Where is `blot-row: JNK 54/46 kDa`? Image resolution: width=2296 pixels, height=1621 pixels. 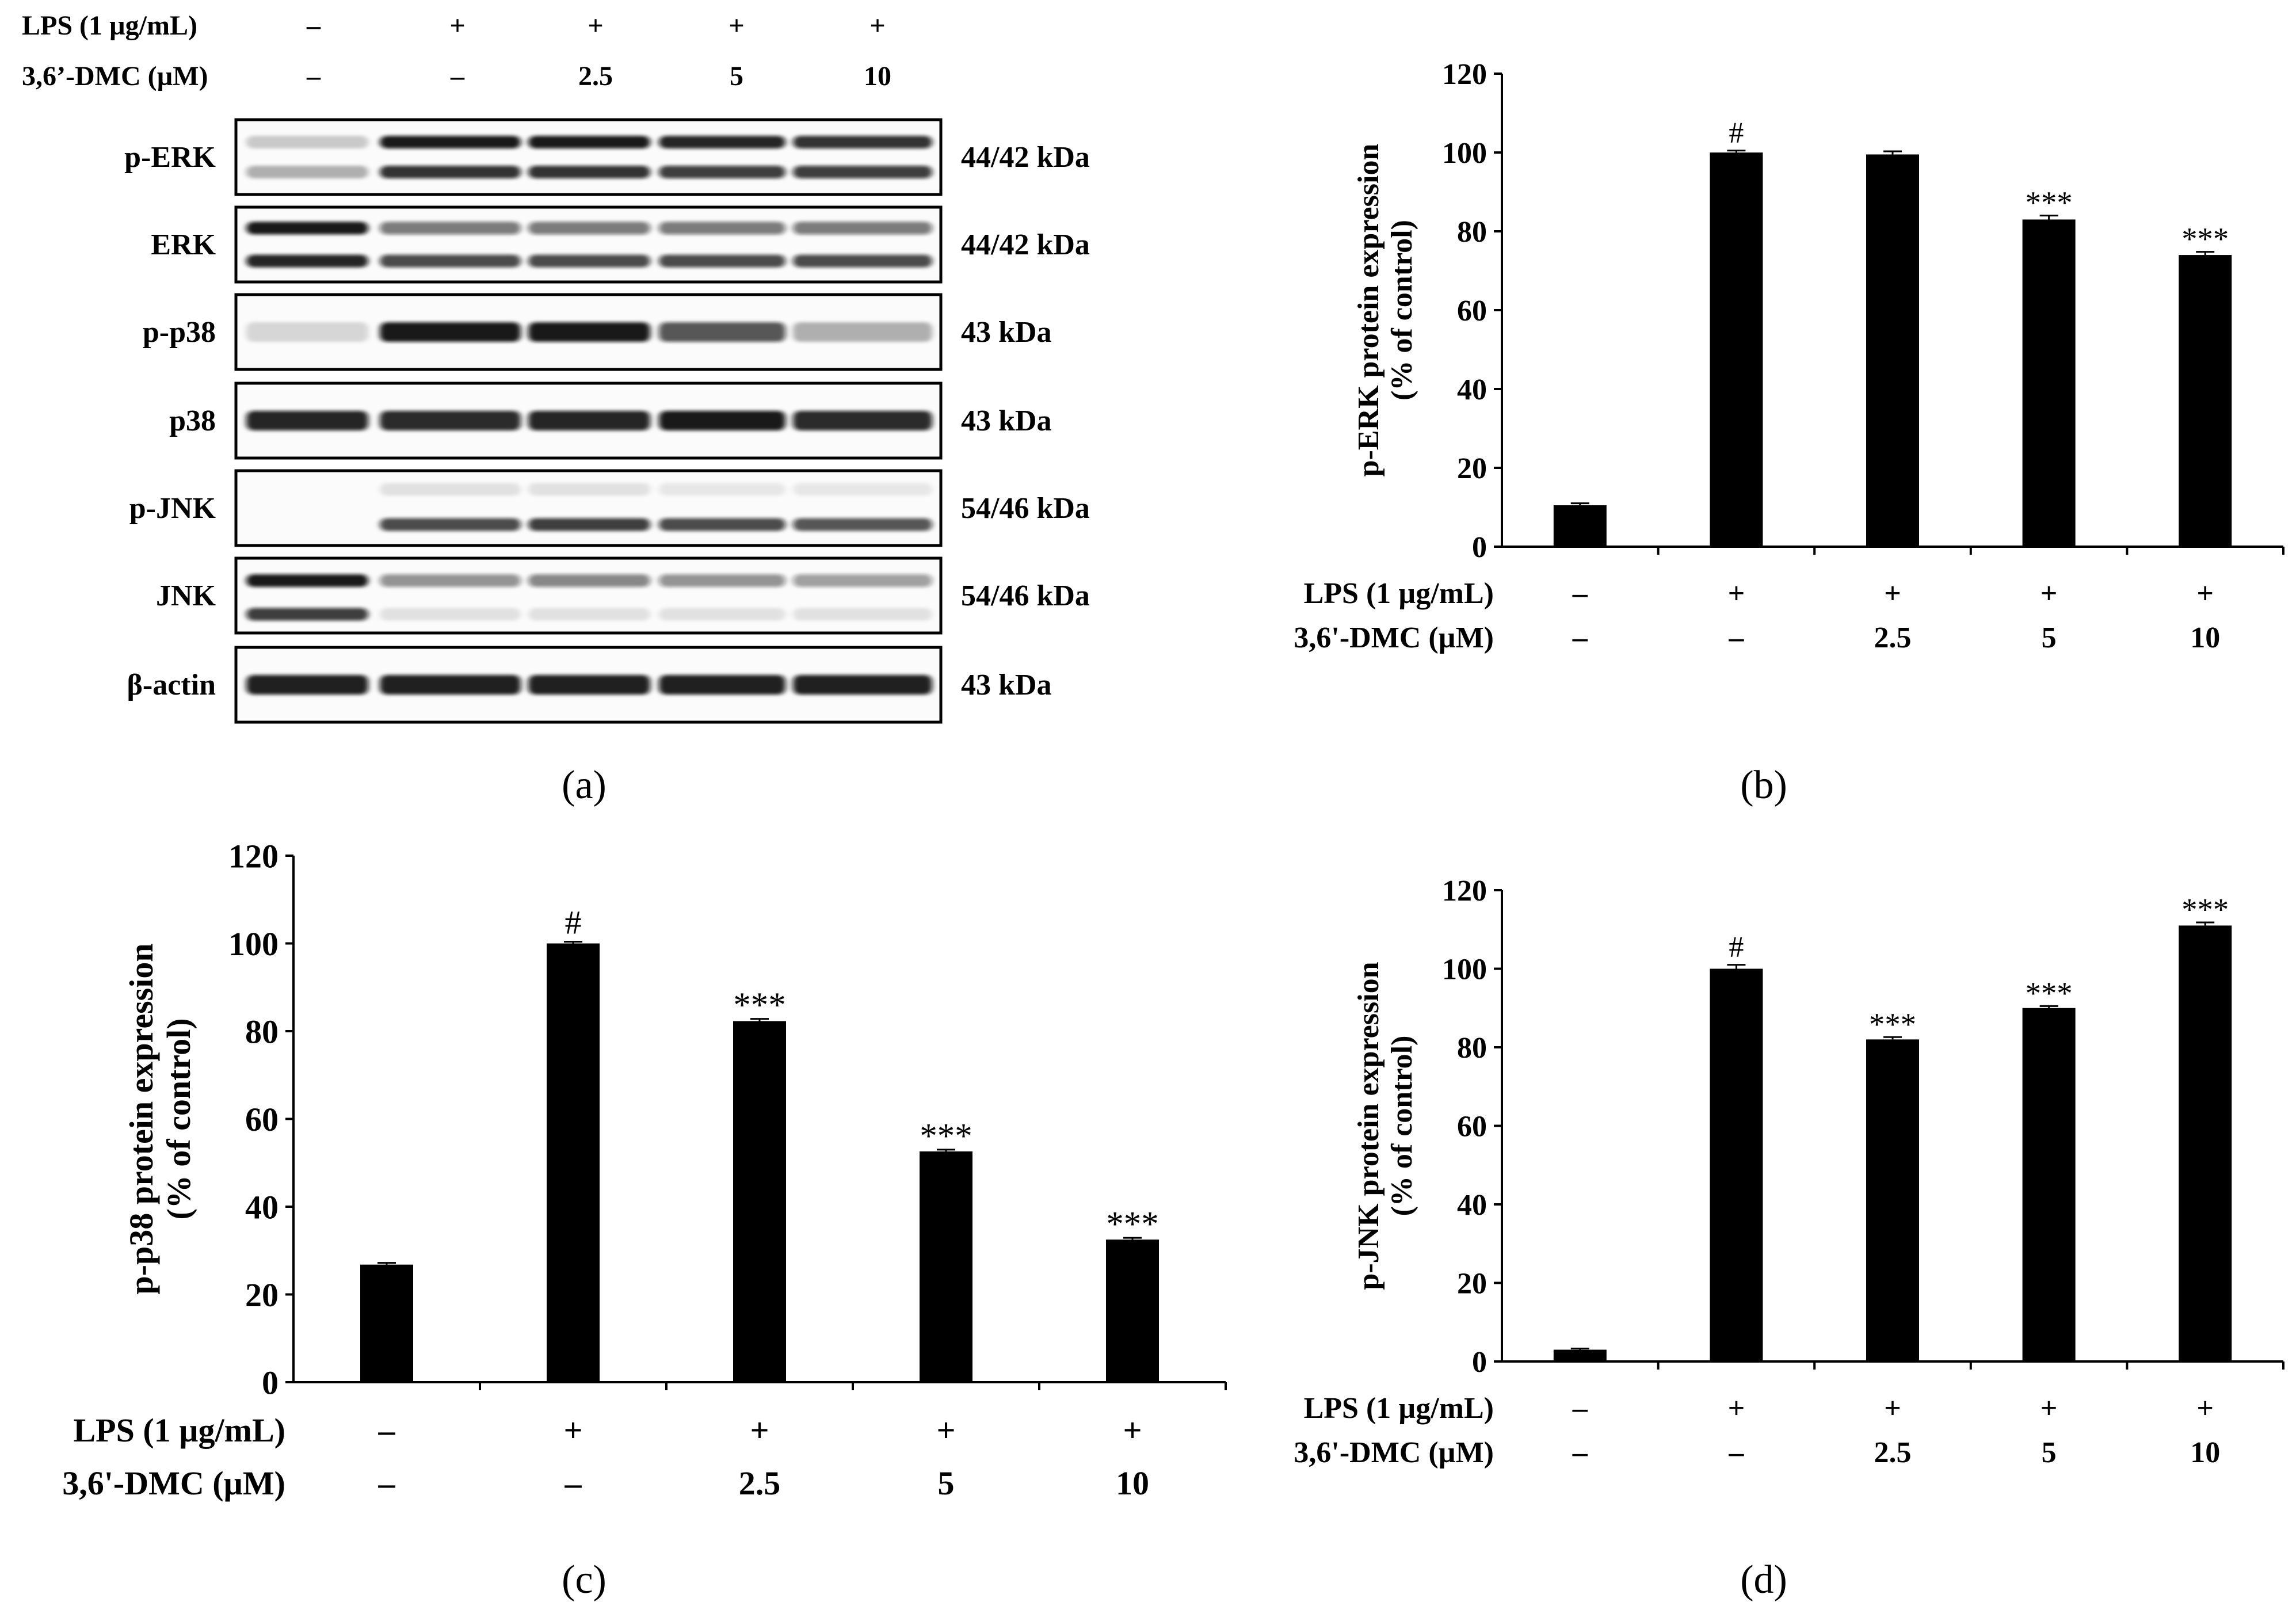
blot-row: JNK 54/46 kDa is located at coordinates (623, 596).